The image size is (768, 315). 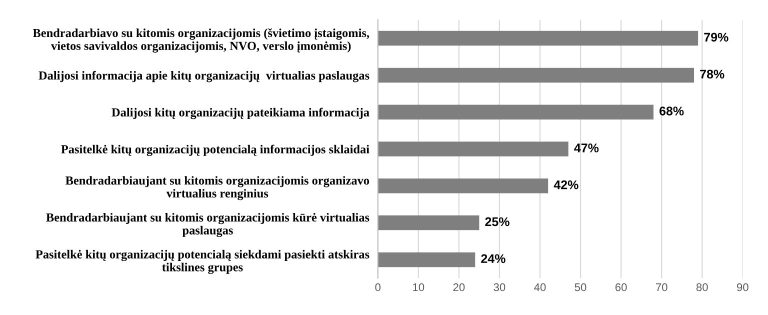 I want to click on data-label: 47%, so click(x=586, y=148).